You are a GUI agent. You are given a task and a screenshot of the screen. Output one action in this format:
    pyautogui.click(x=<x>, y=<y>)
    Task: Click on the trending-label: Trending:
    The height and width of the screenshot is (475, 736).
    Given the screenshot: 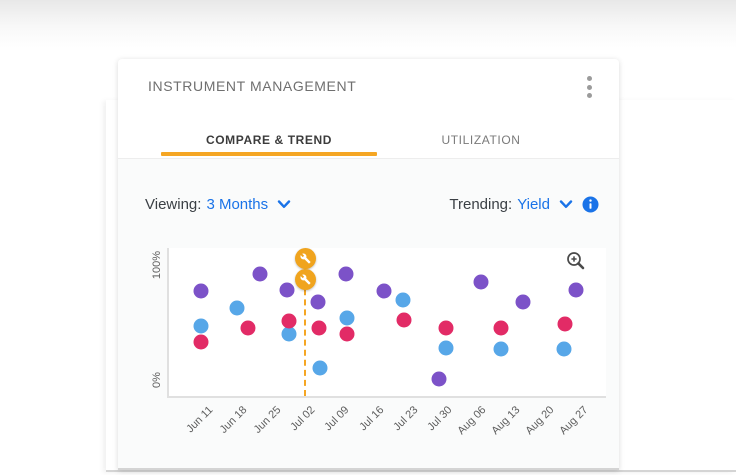 What is the action you would take?
    pyautogui.click(x=481, y=204)
    